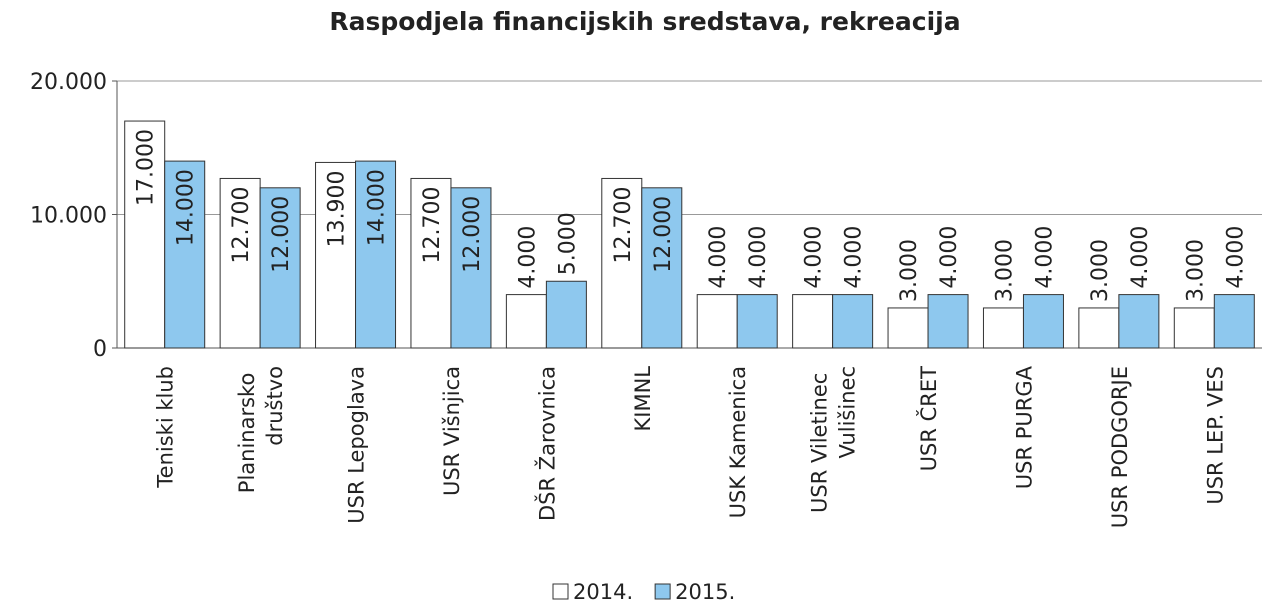 Image resolution: width=1267 pixels, height=610 pixels. What do you see at coordinates (146, 167) in the screenshot?
I see `data-label: 17.000` at bounding box center [146, 167].